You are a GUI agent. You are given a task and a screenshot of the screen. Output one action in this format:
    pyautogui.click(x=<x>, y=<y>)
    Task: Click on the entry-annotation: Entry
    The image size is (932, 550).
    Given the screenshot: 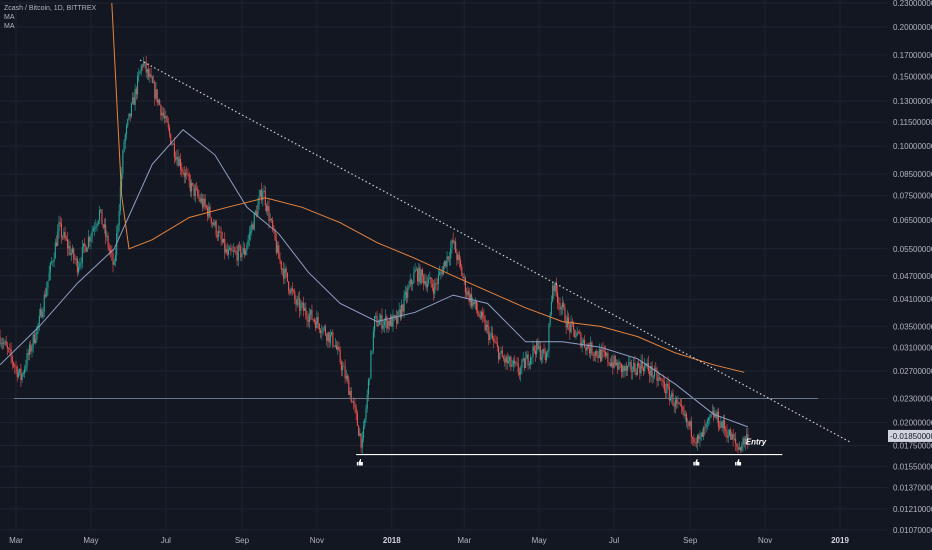 What is the action you would take?
    pyautogui.click(x=756, y=442)
    